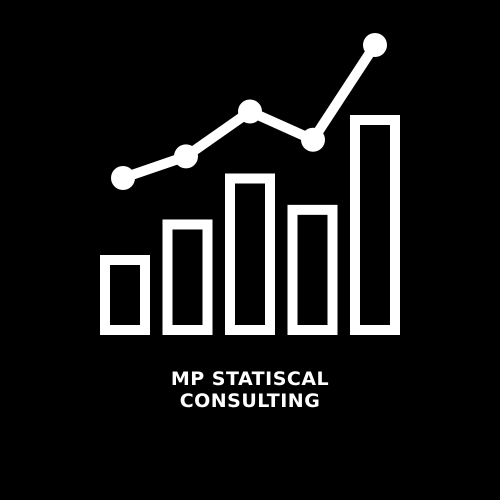 Image resolution: width=500 pixels, height=500 pixels. What do you see at coordinates (250, 401) in the screenshot?
I see `company-name-line-2: CONSULTING` at bounding box center [250, 401].